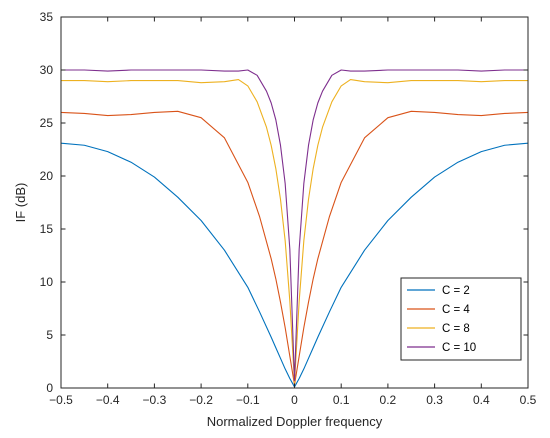 This screenshot has width=550, height=438. Describe the element at coordinates (341, 400) in the screenshot. I see `x-tick-label: 0.1` at that location.